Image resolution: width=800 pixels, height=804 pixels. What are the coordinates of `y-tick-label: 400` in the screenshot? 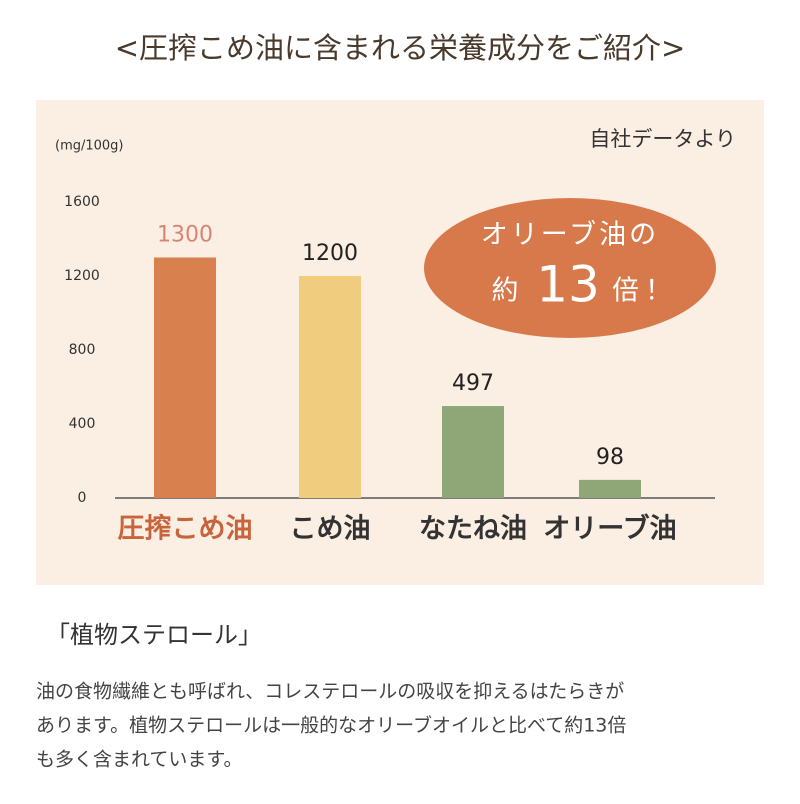 It's located at (82, 424).